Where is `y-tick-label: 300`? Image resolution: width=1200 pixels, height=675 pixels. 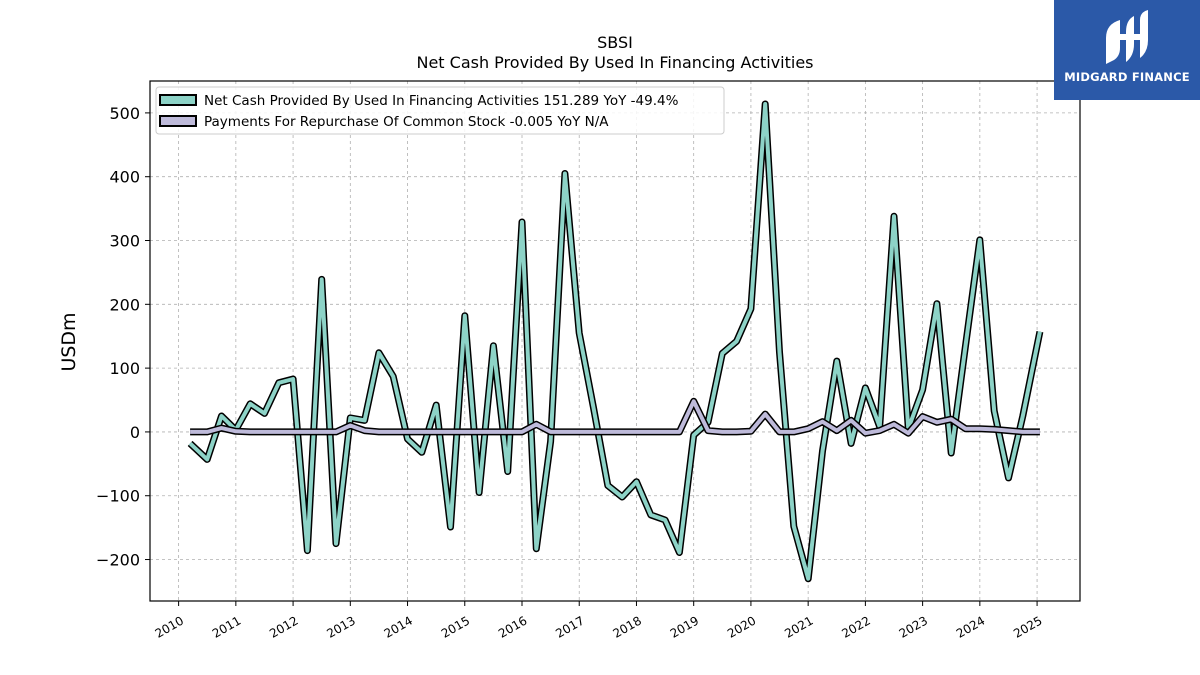 y-tick-label: 300 is located at coordinates (124, 241).